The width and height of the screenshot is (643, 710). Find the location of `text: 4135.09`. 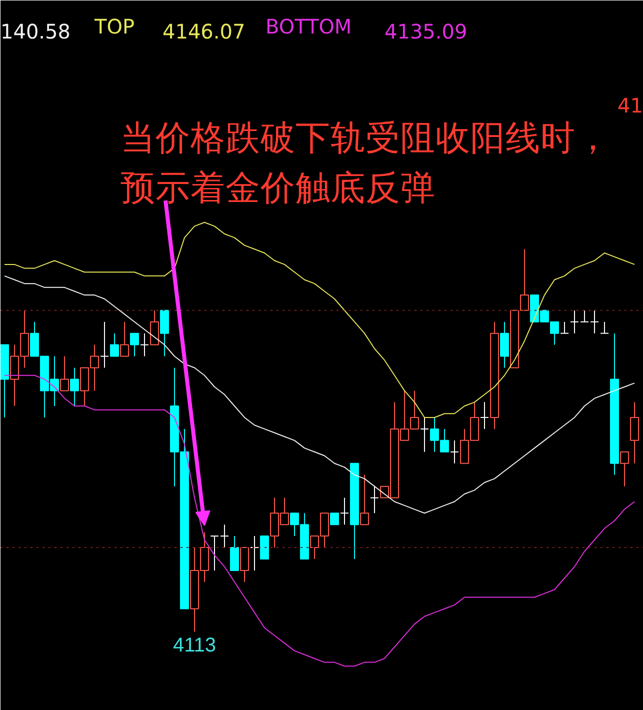

text: 4135.09 is located at coordinates (426, 32).